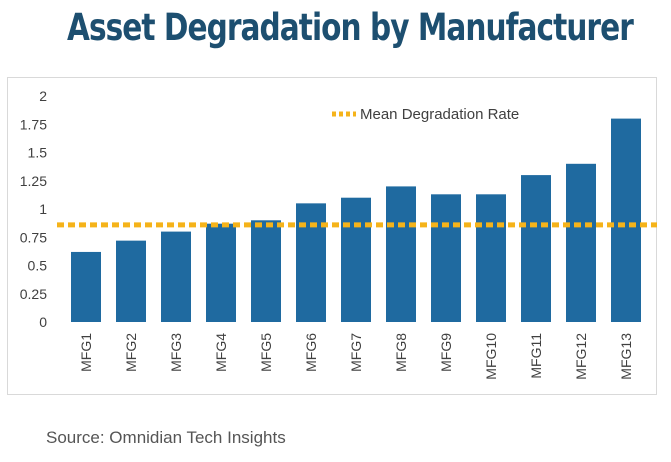 The height and width of the screenshot is (462, 671). What do you see at coordinates (581, 356) in the screenshot?
I see `x-tick-label: MFG12` at bounding box center [581, 356].